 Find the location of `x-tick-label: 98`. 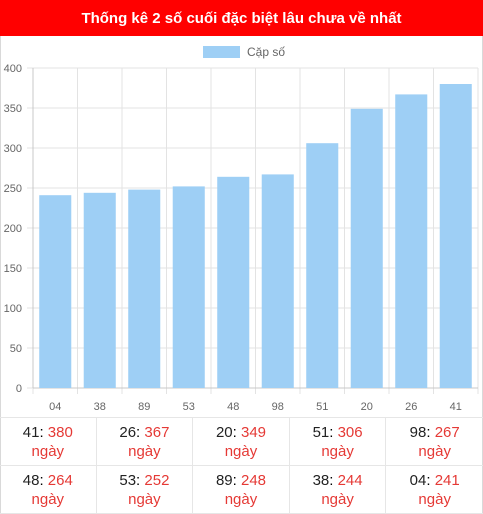

x-tick-label: 98 is located at coordinates (278, 407).